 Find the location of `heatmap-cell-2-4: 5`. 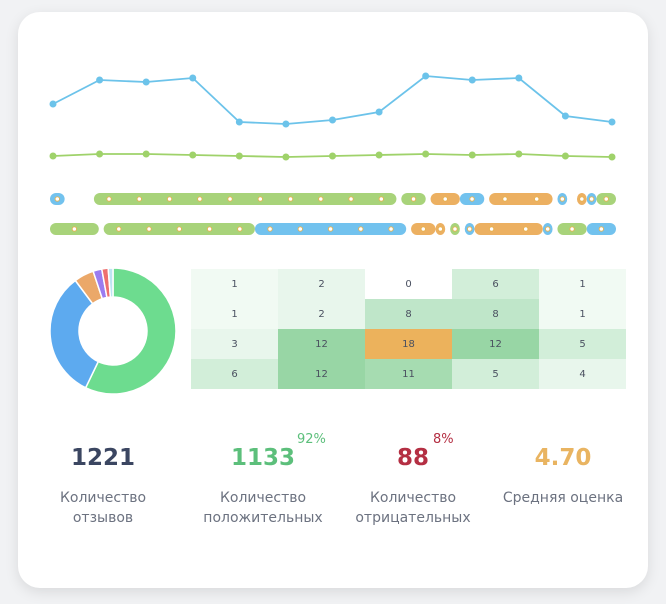

heatmap-cell-2-4: 5 is located at coordinates (582, 344).